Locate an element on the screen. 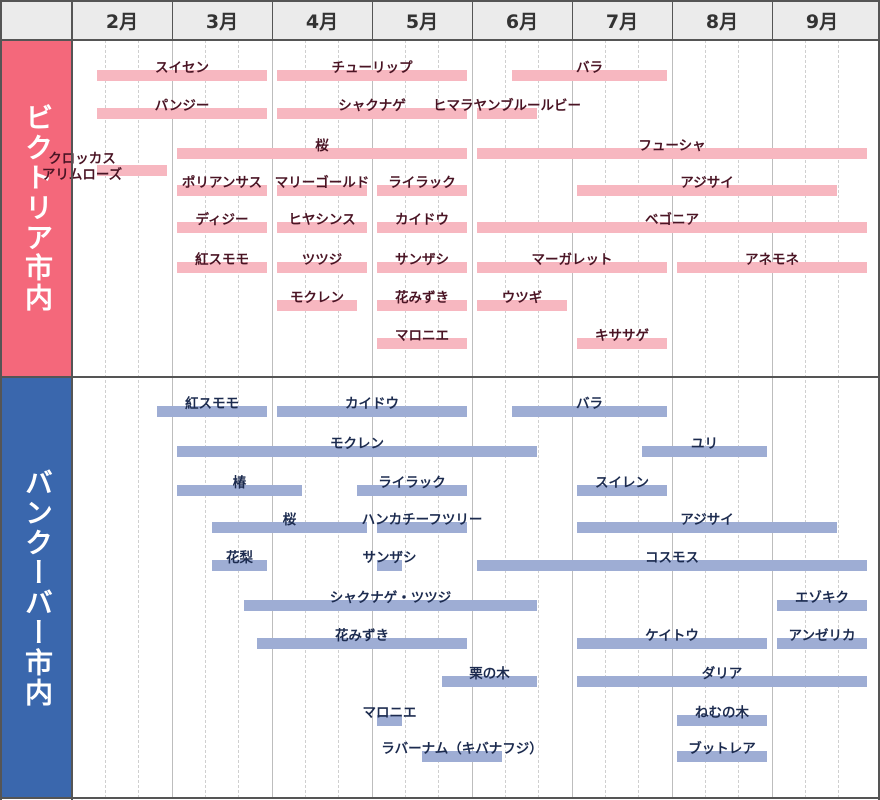 The image size is (880, 800). month-label: 6月 is located at coordinates (522, 21).